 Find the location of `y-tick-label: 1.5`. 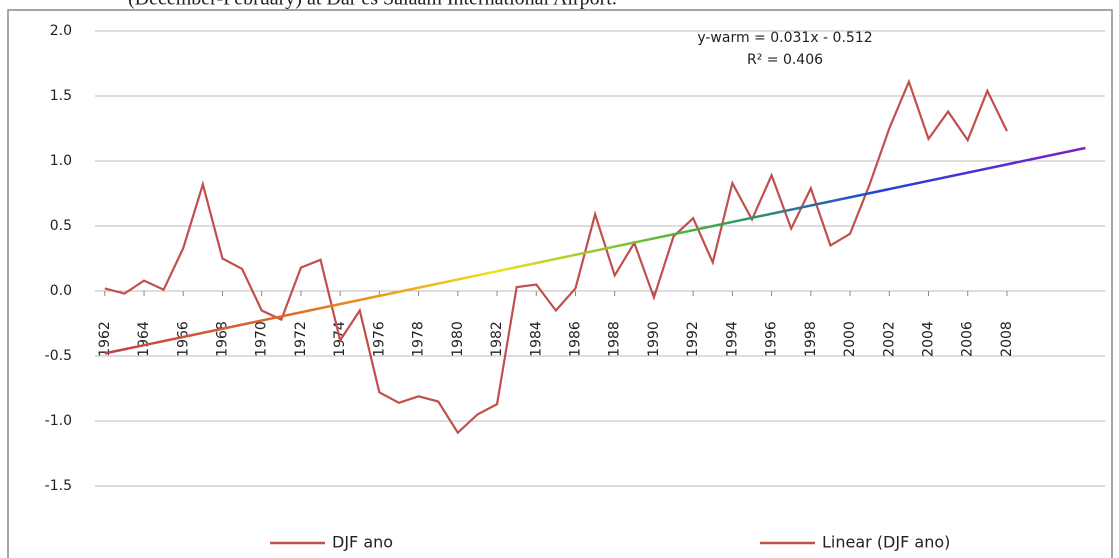

y-tick-label: 1.5 is located at coordinates (61, 96).